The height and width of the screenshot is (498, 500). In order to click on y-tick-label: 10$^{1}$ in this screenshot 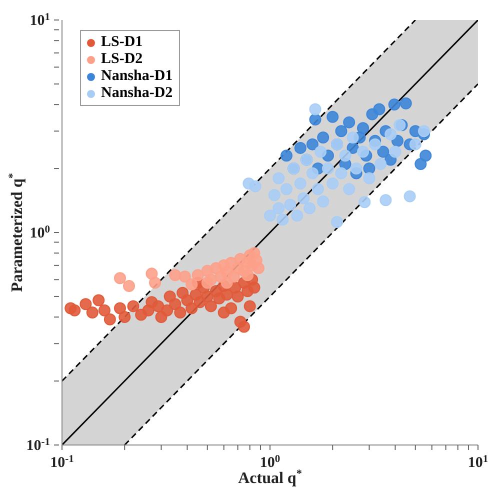, I will do `click(40, 20)`.